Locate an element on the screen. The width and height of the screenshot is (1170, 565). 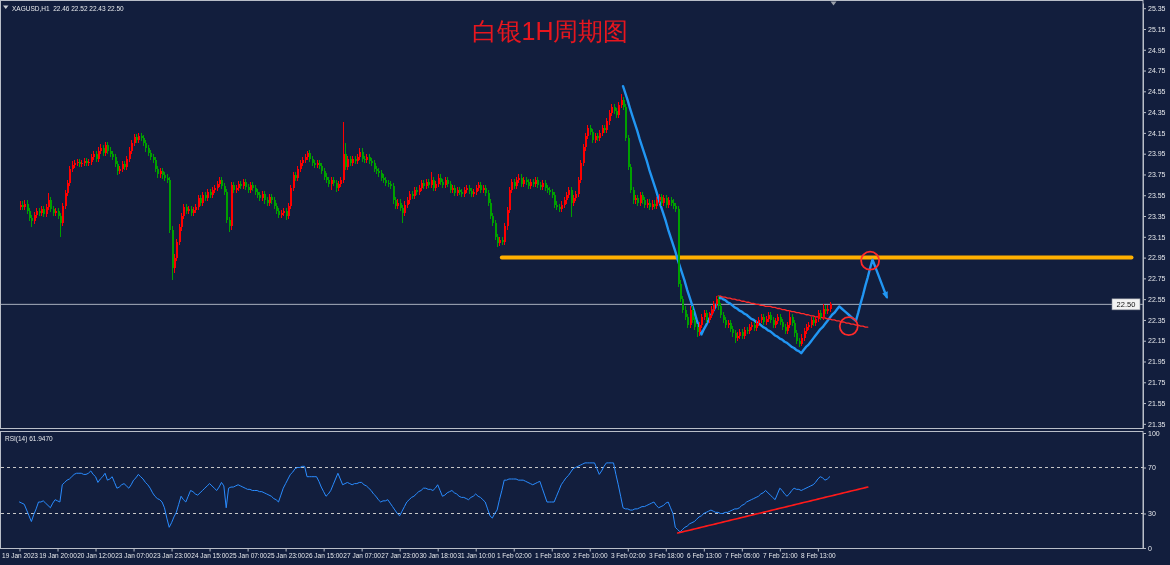
text: 白银1H周期图 is located at coordinates (550, 31).